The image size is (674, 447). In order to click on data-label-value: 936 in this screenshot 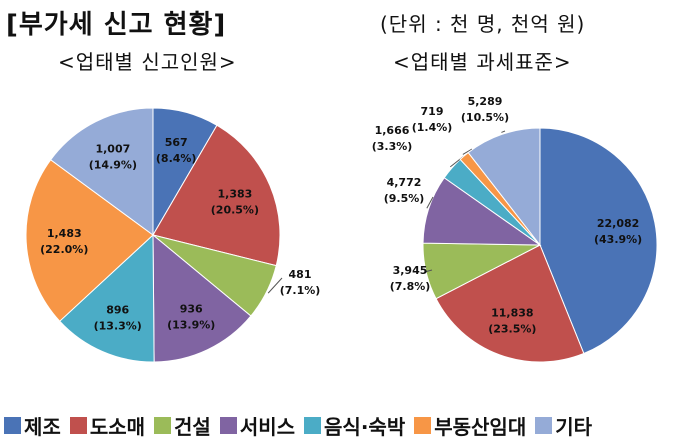, I will do `click(191, 308)`.